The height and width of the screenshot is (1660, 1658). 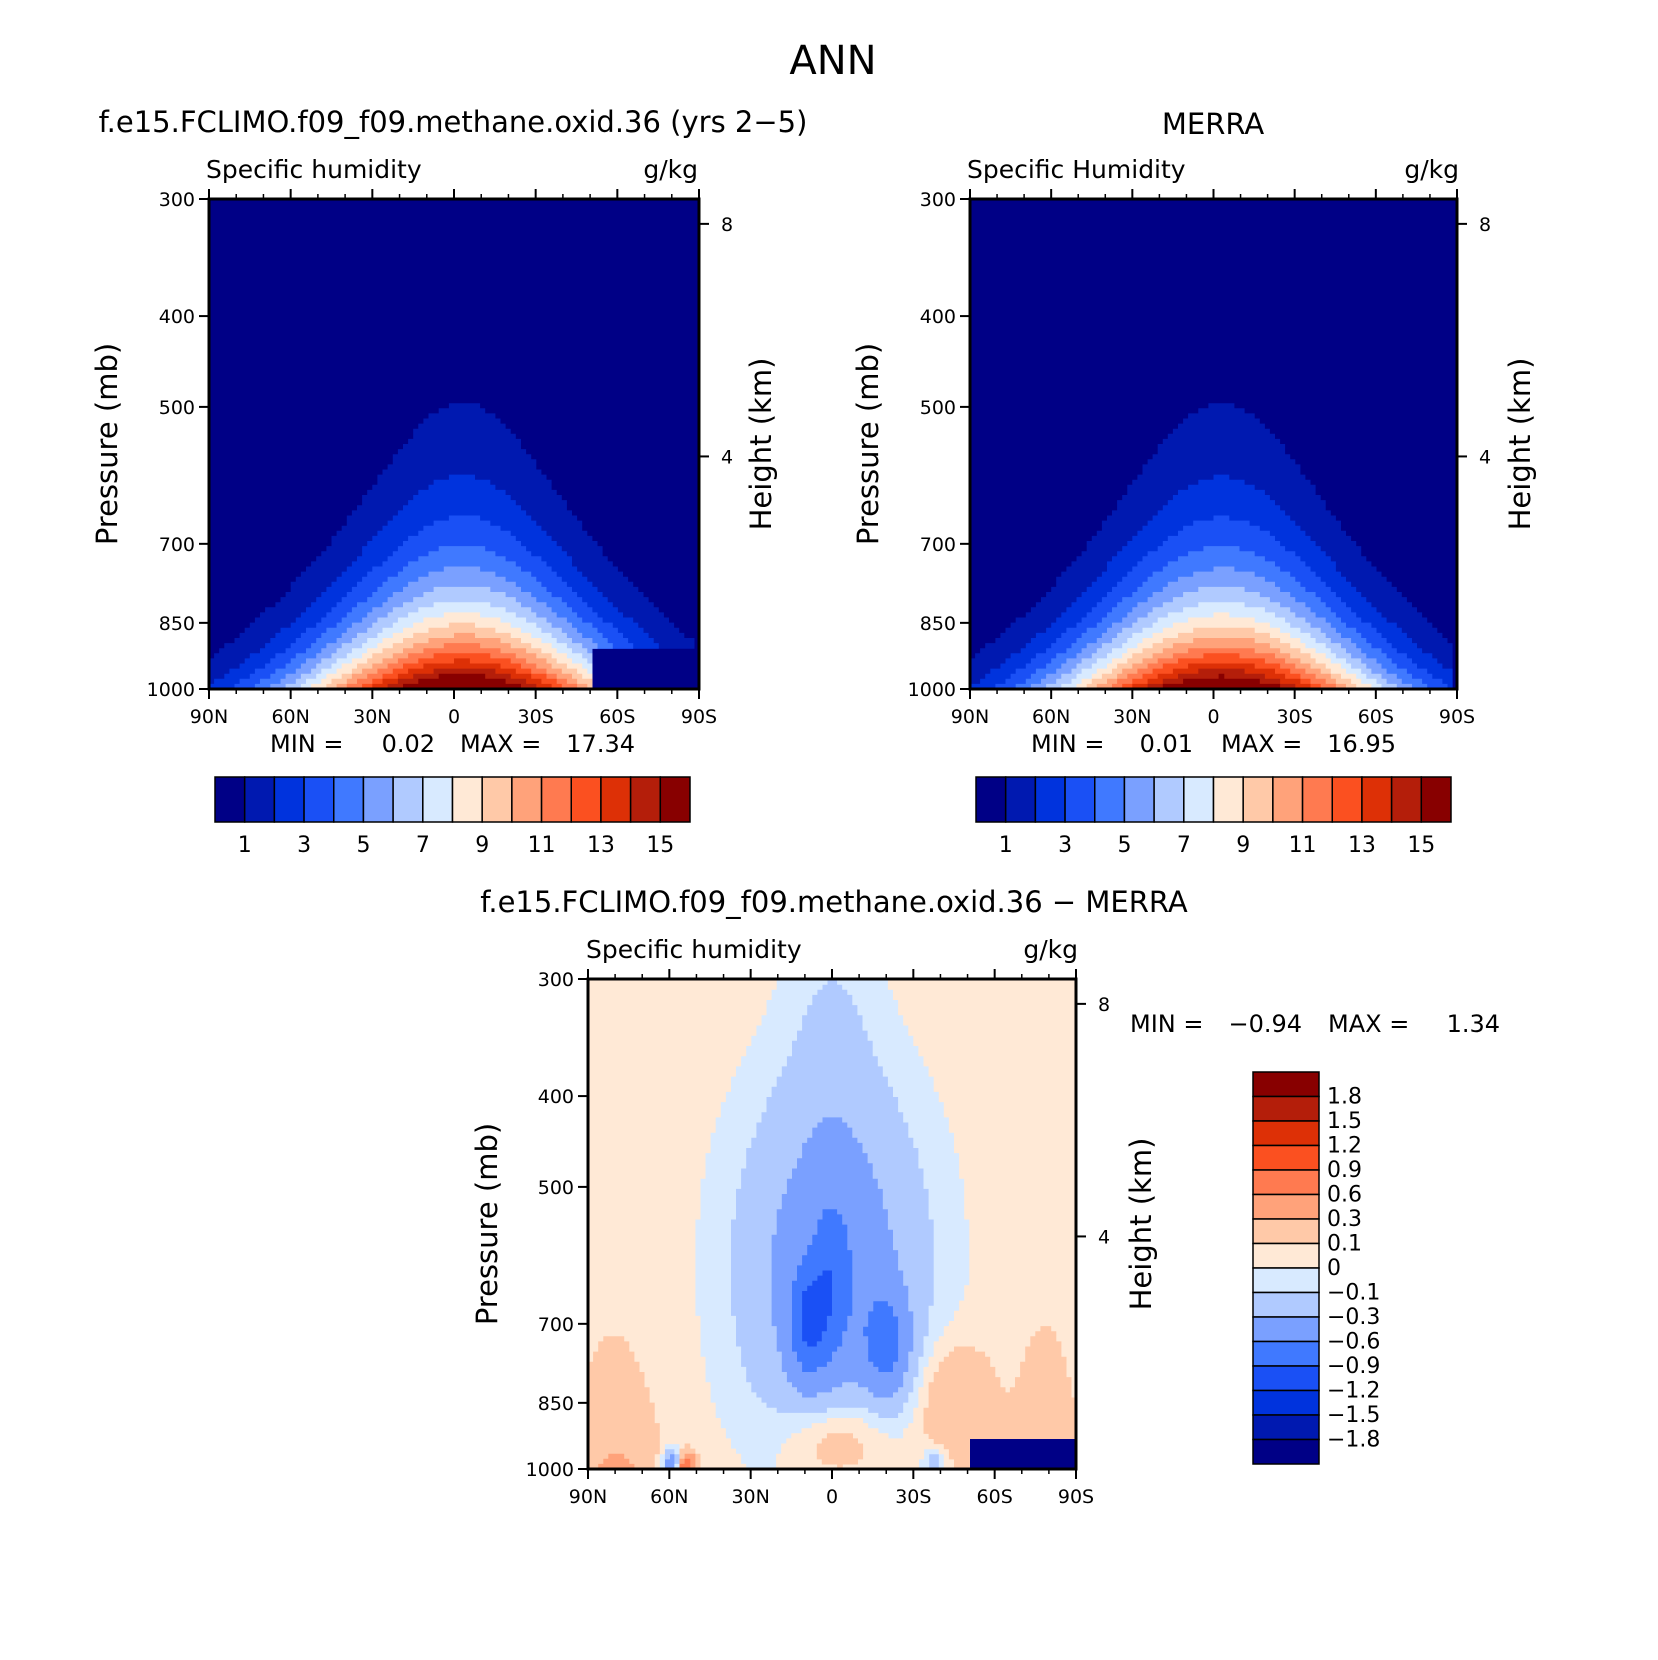 What do you see at coordinates (1344, 1097) in the screenshot?
I see `colorbar-label: 1.8` at bounding box center [1344, 1097].